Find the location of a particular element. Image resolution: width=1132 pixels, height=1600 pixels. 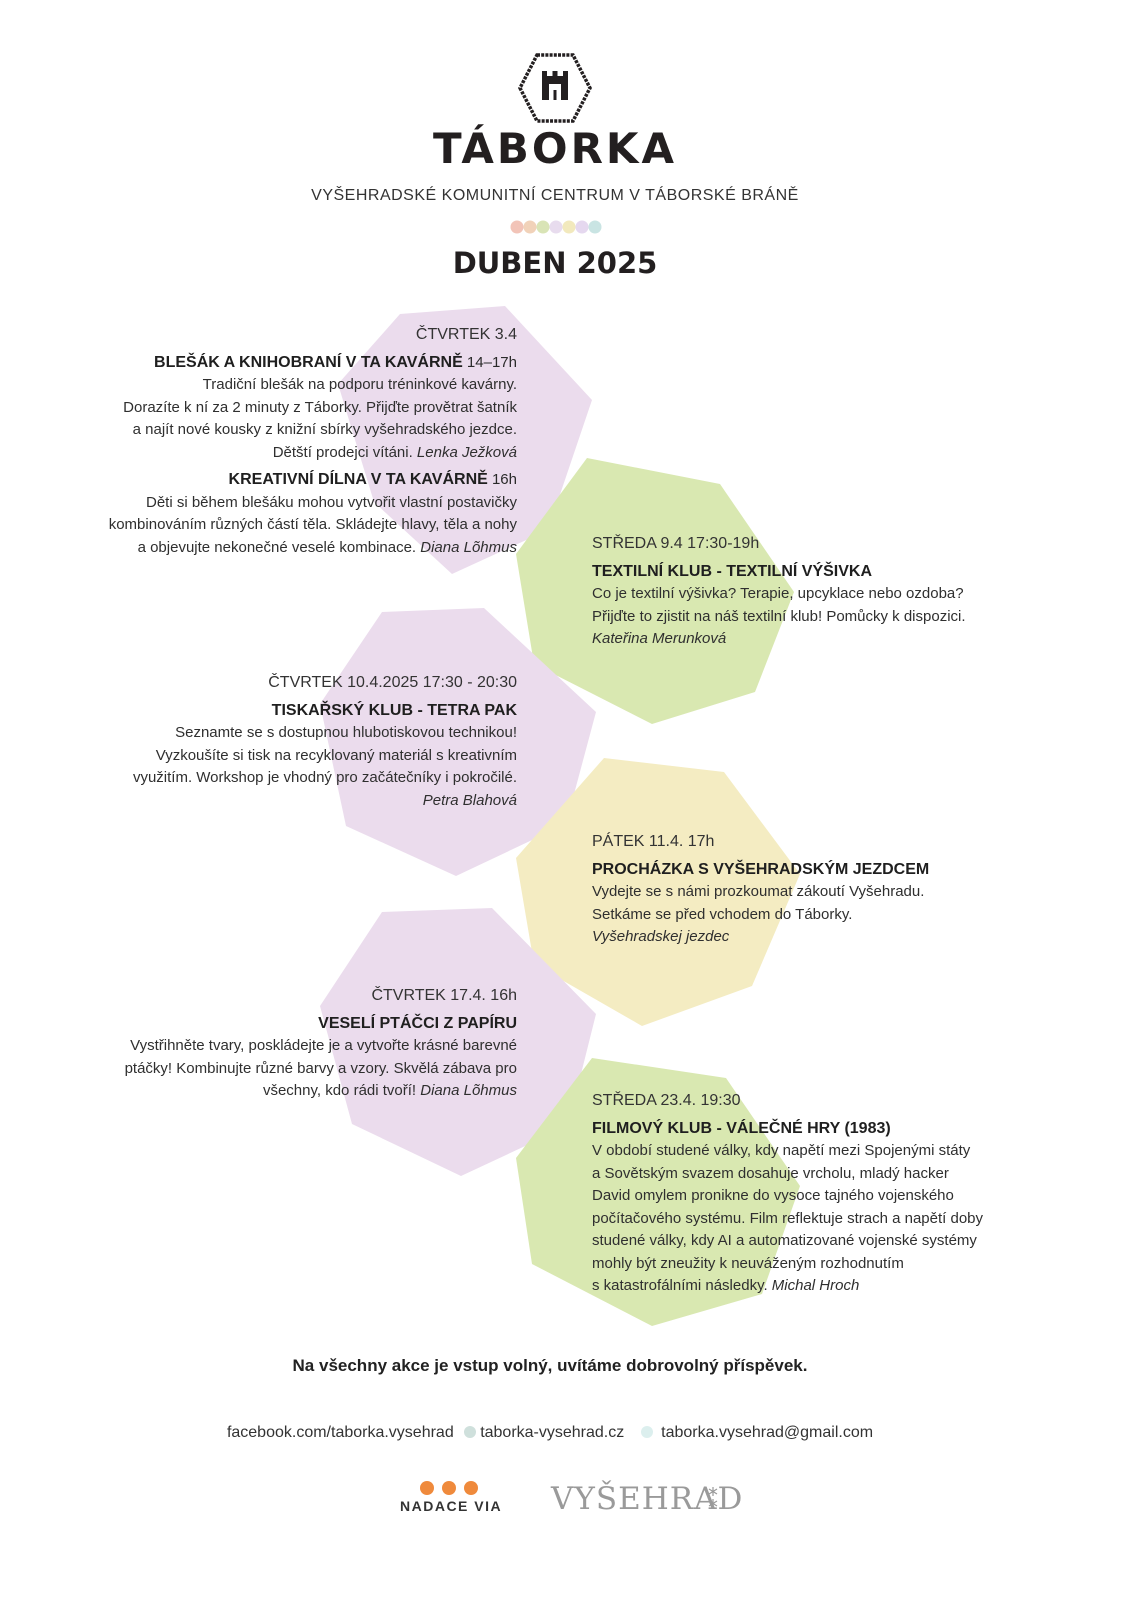

event-title: KREATIVNÍ DÍLNA V TA KAVÁRNĚ is located at coordinates (358, 479).